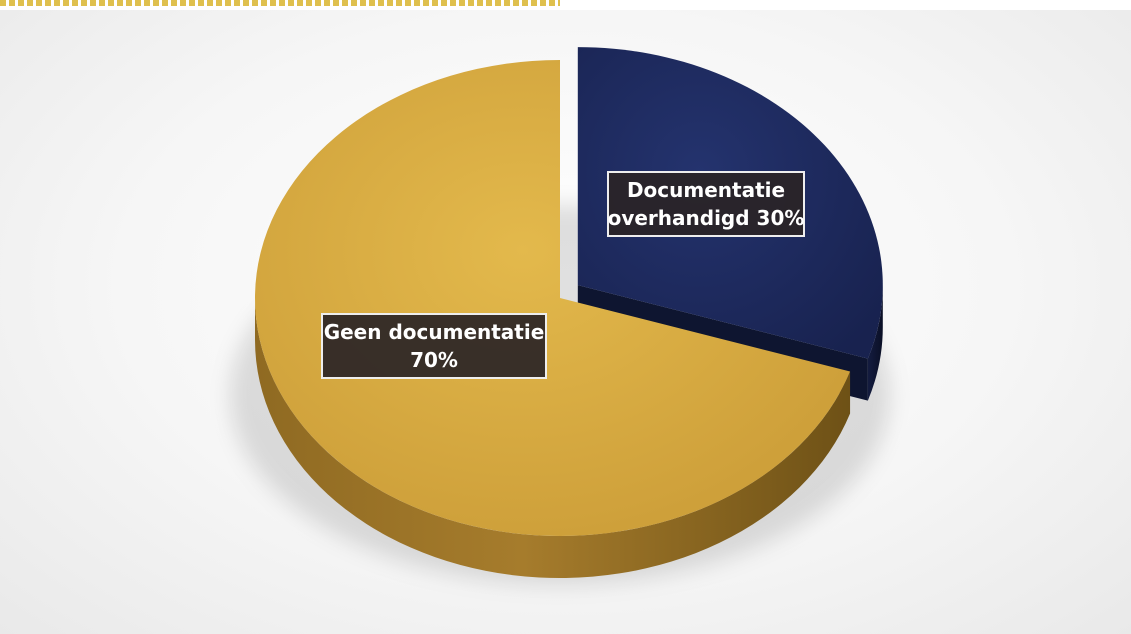  What do you see at coordinates (434, 360) in the screenshot?
I see `pie-label-line-0-1: 70%` at bounding box center [434, 360].